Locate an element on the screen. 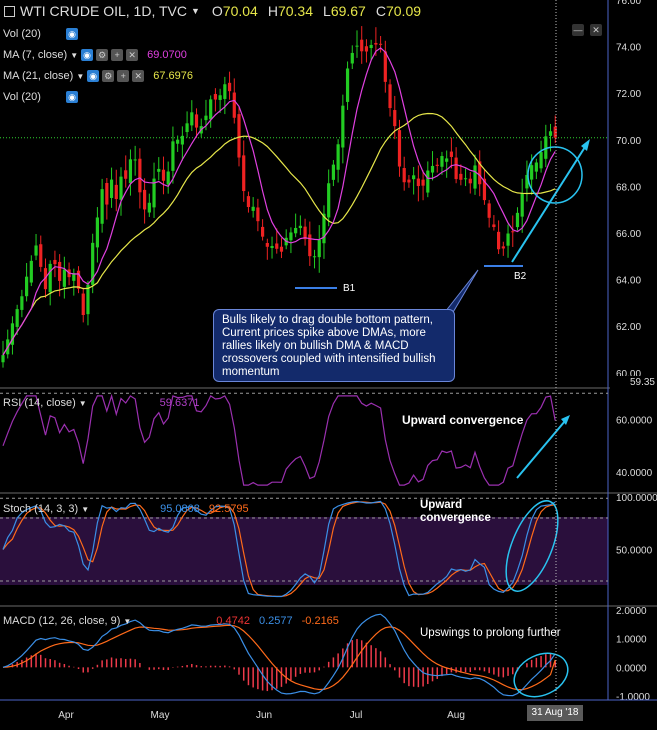 This screenshot has width=657, height=730. rsi-tick-label: 60.0000 is located at coordinates (634, 421).